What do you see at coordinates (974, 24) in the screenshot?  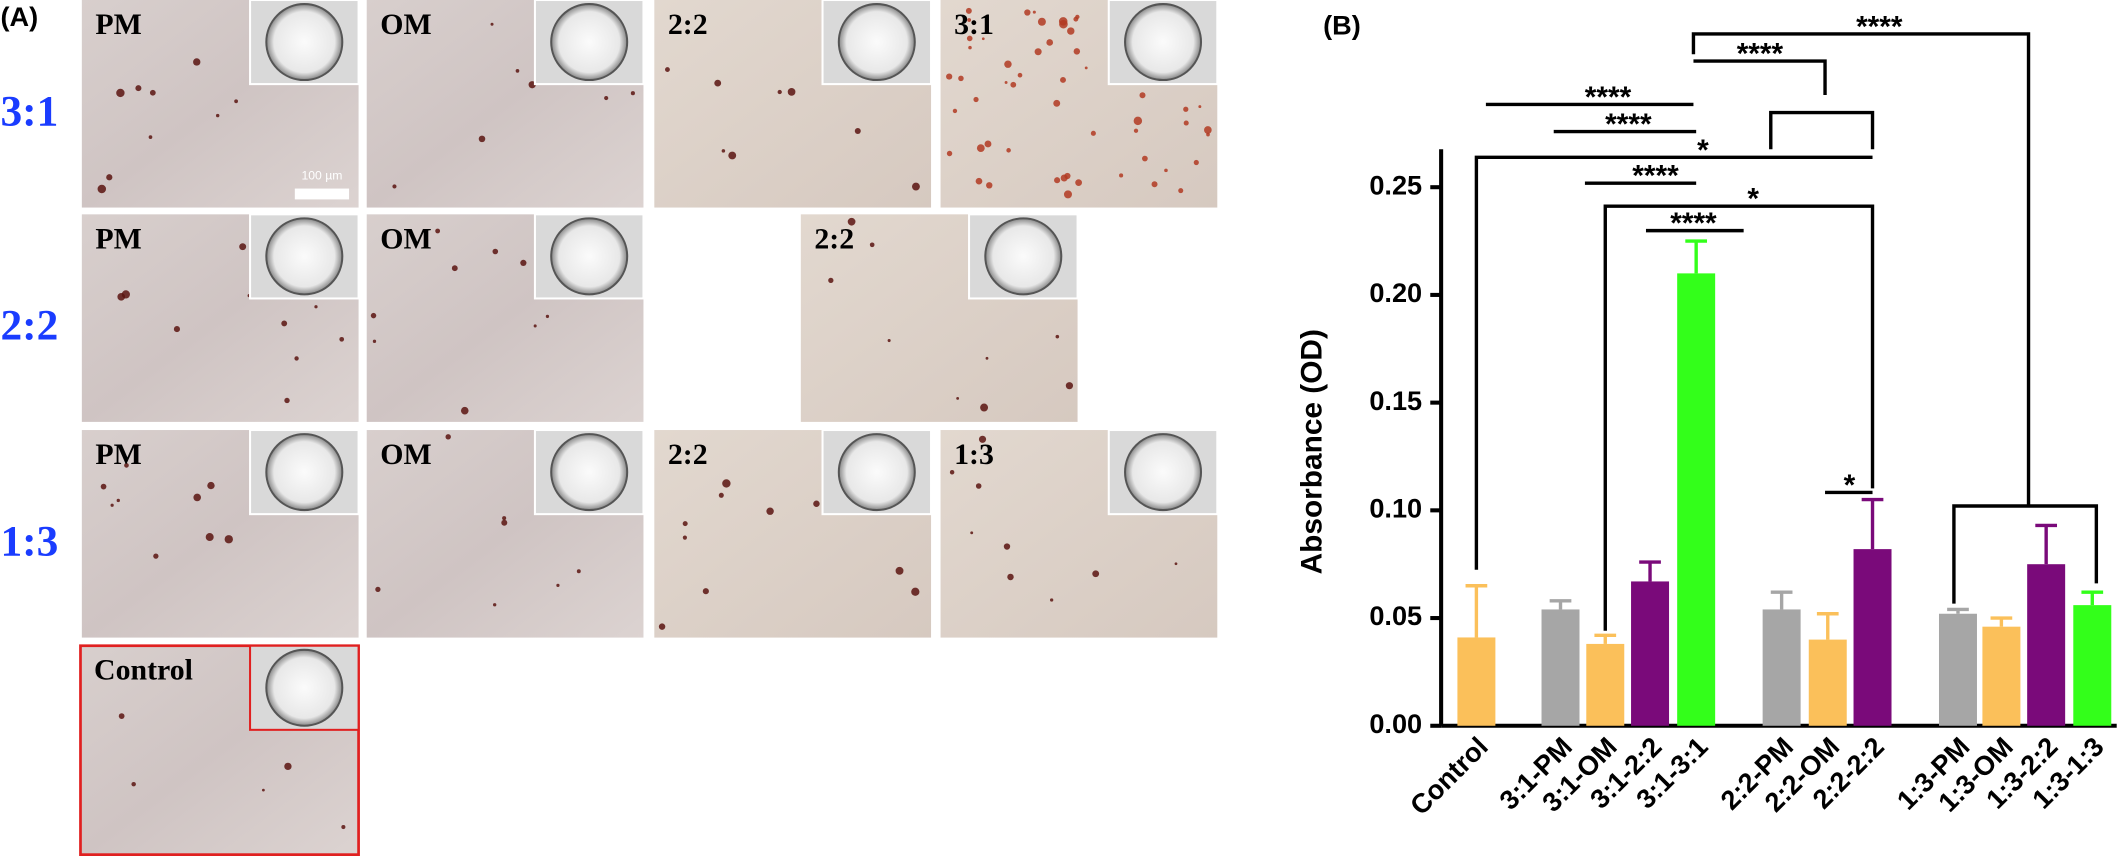 I see `tile-label: 3:1` at bounding box center [974, 24].